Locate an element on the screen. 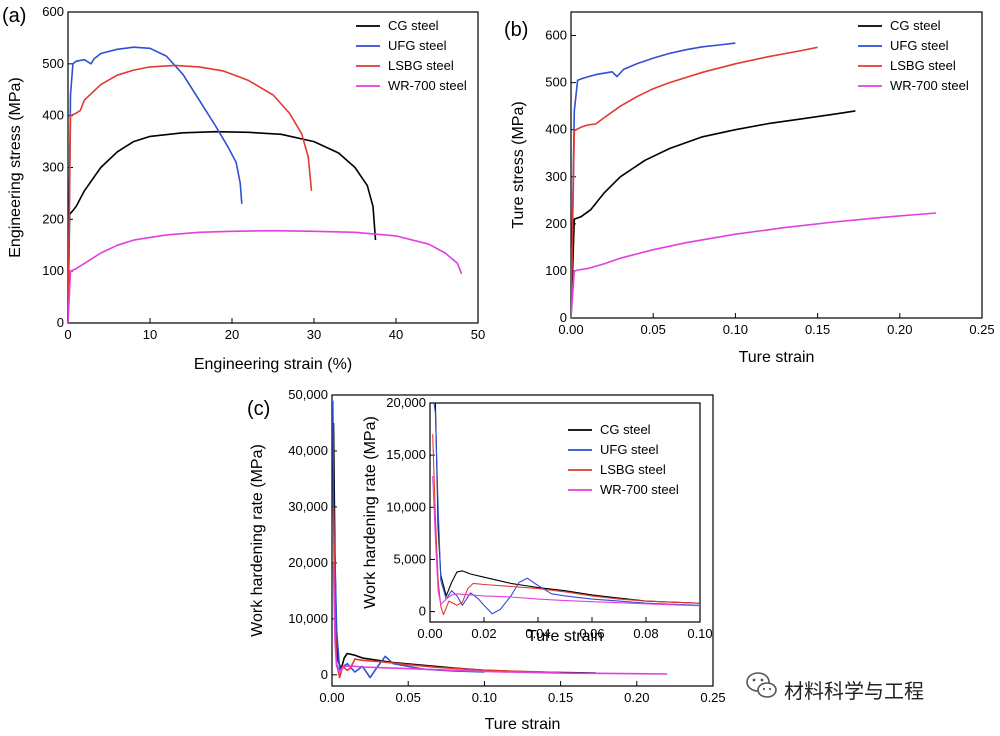 This screenshot has width=1000, height=736. panel-label: (a) is located at coordinates (14, 16).